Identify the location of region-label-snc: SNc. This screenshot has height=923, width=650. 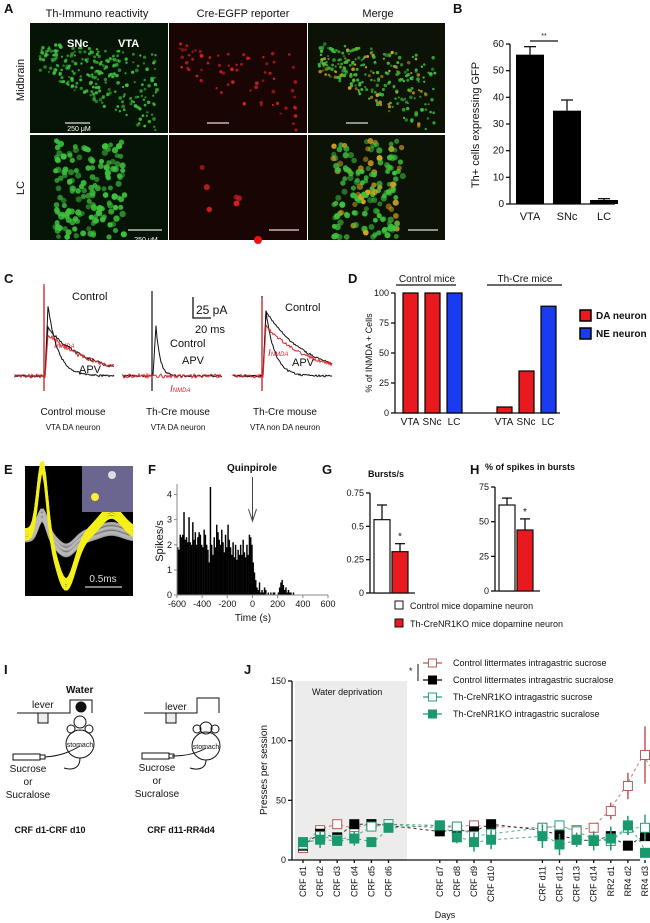
(77, 44).